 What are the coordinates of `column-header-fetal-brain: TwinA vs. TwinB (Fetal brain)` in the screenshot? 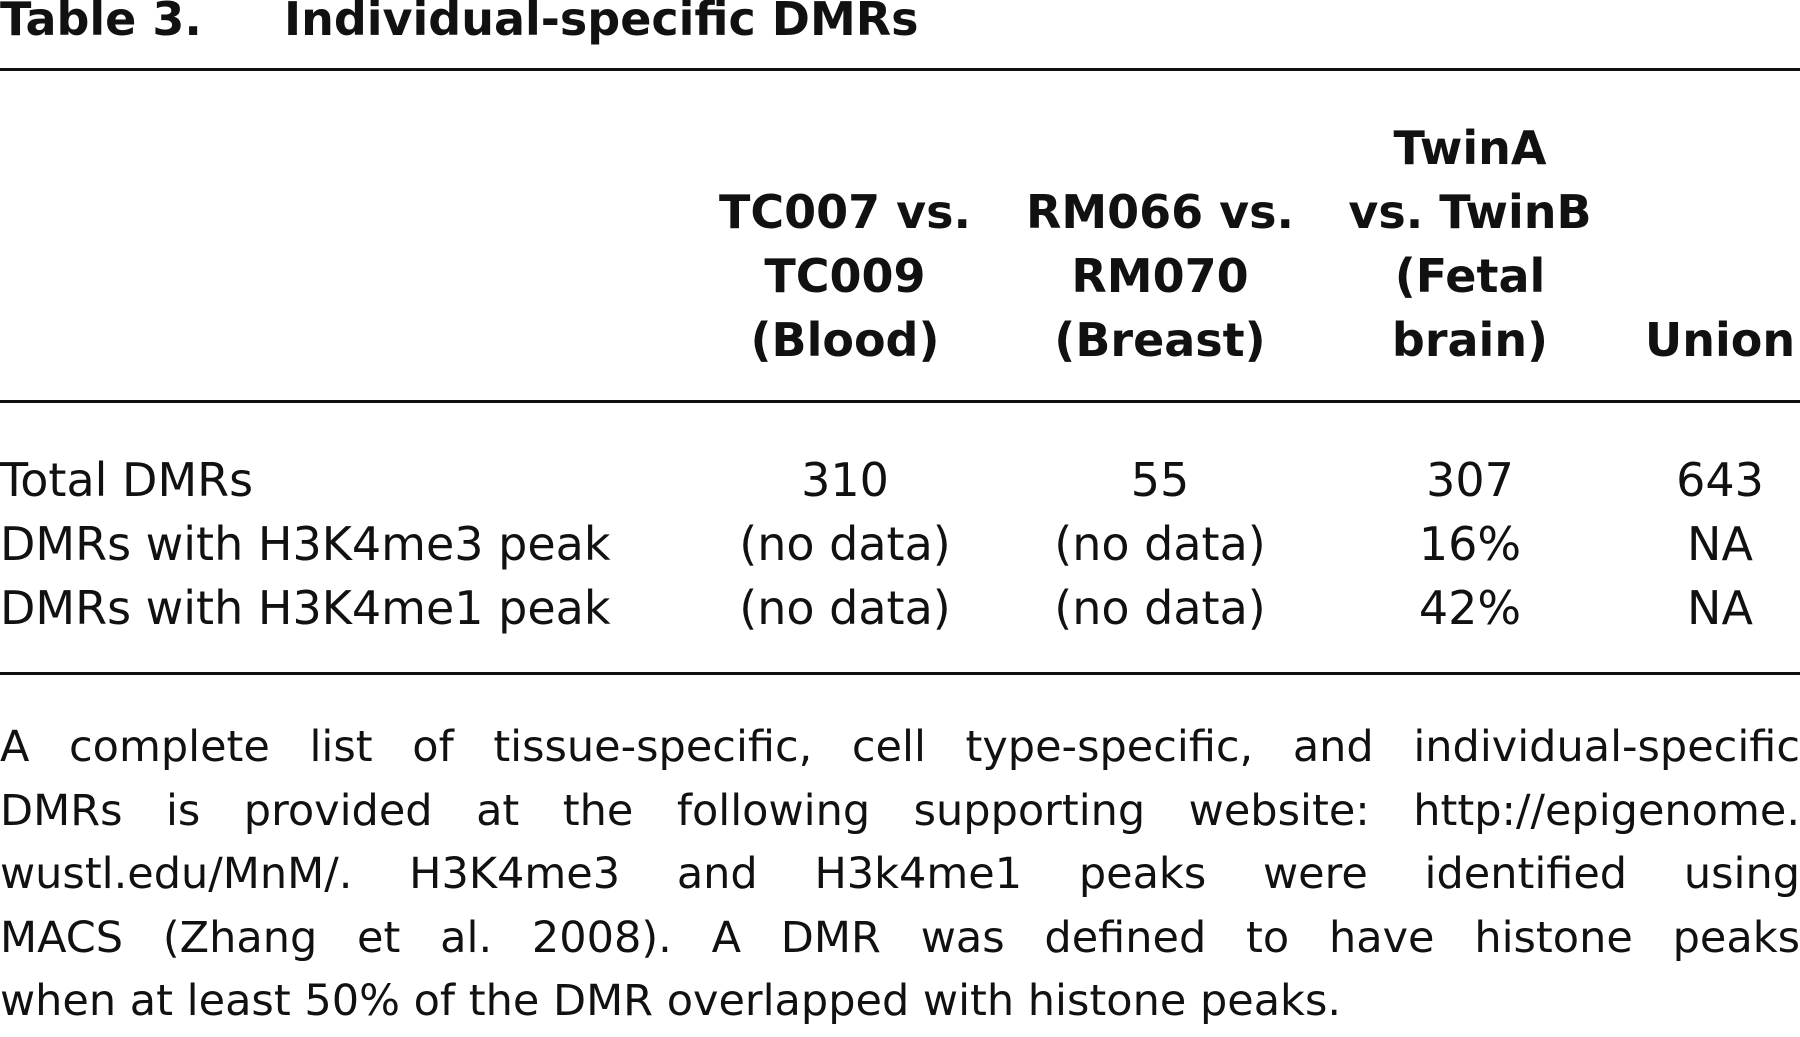 It's located at (1470, 242).